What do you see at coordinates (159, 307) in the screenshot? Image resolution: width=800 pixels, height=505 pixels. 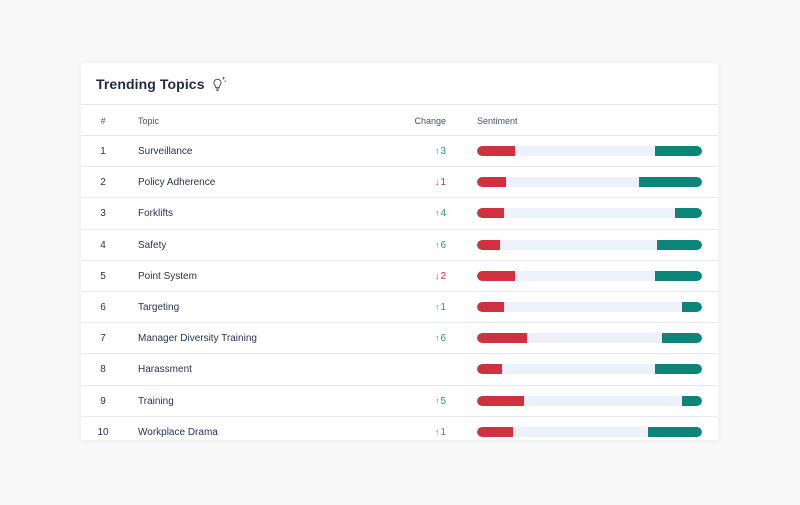 I see `topic-name: Targeting` at bounding box center [159, 307].